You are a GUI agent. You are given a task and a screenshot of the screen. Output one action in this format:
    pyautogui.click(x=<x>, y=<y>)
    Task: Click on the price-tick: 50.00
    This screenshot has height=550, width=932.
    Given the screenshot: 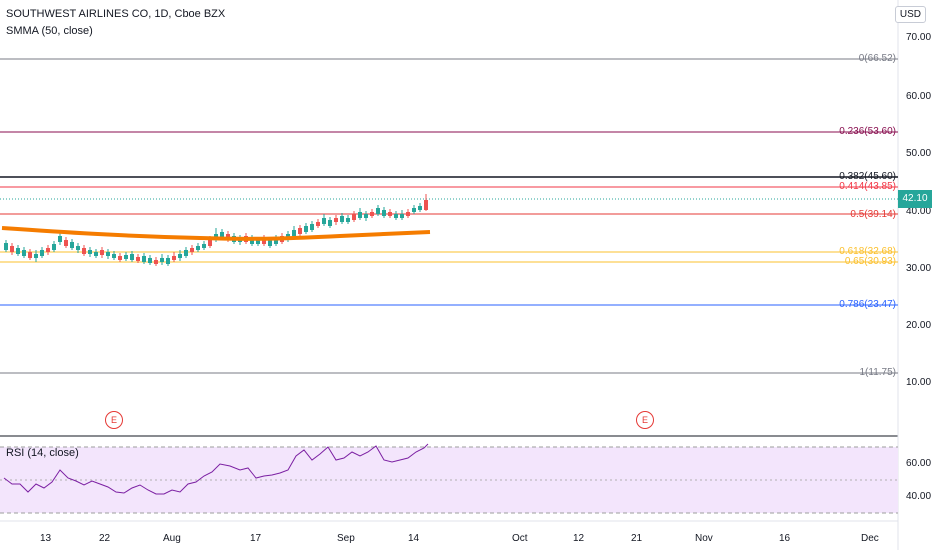 What is the action you would take?
    pyautogui.click(x=919, y=153)
    